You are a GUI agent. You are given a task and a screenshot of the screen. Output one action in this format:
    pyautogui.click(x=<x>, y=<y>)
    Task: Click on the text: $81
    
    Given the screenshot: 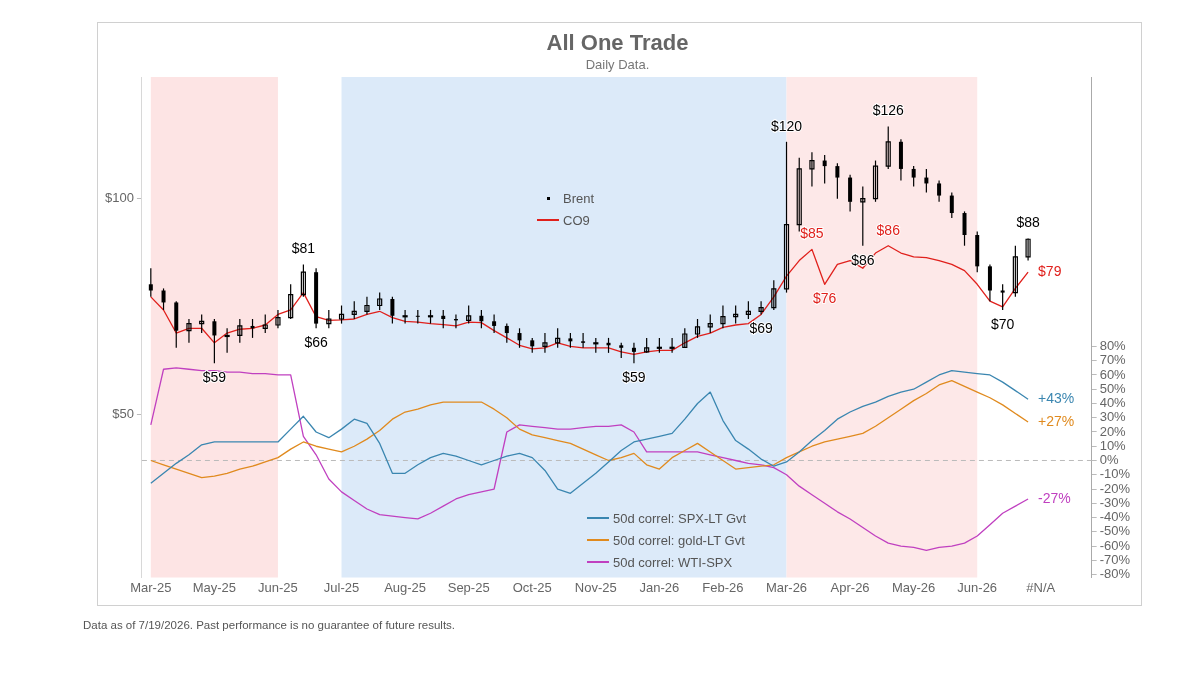 What is the action you would take?
    pyautogui.click(x=303, y=248)
    